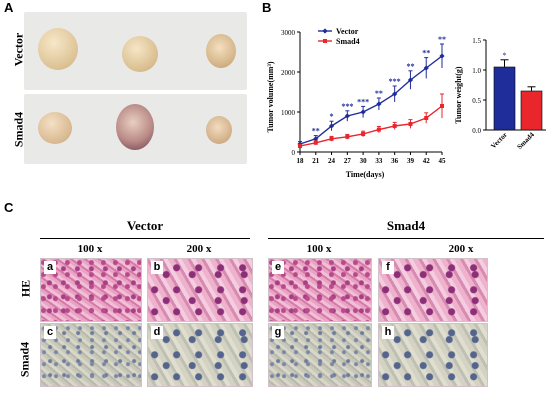  Describe the element at coordinates (316, 161) in the screenshot. I see `x-tick-label: 21` at that location.